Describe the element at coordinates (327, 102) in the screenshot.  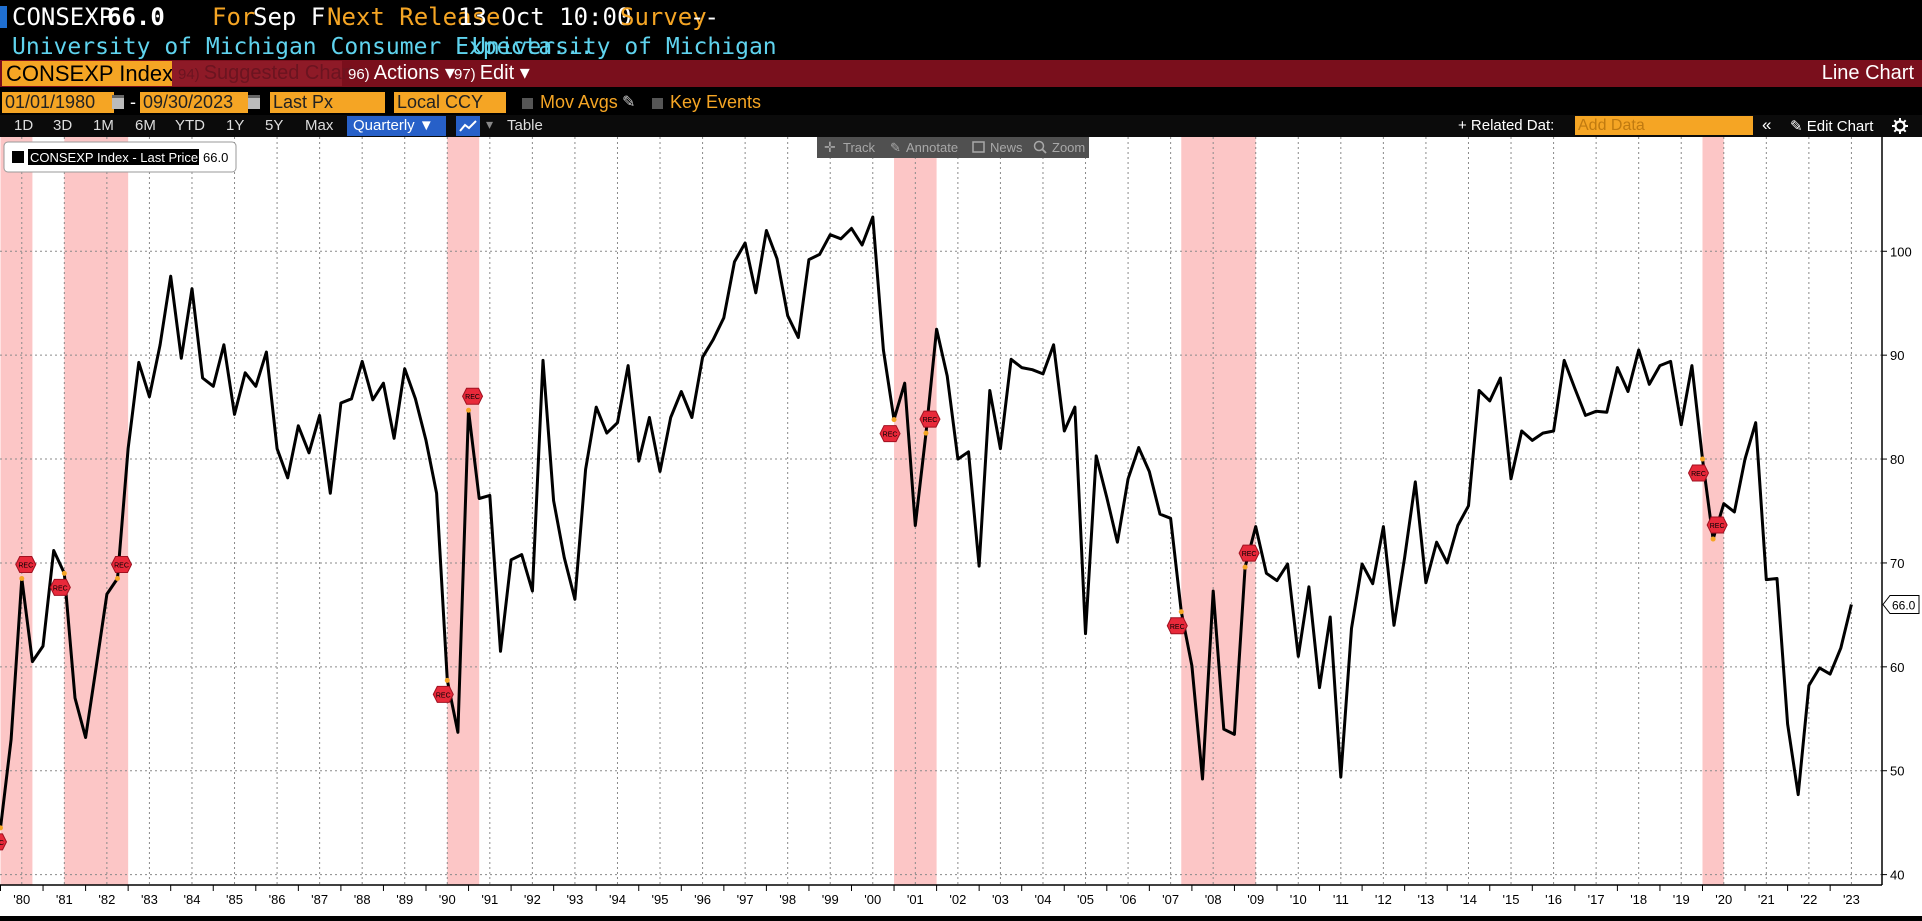
I see `field-select: Last Px` at that location.